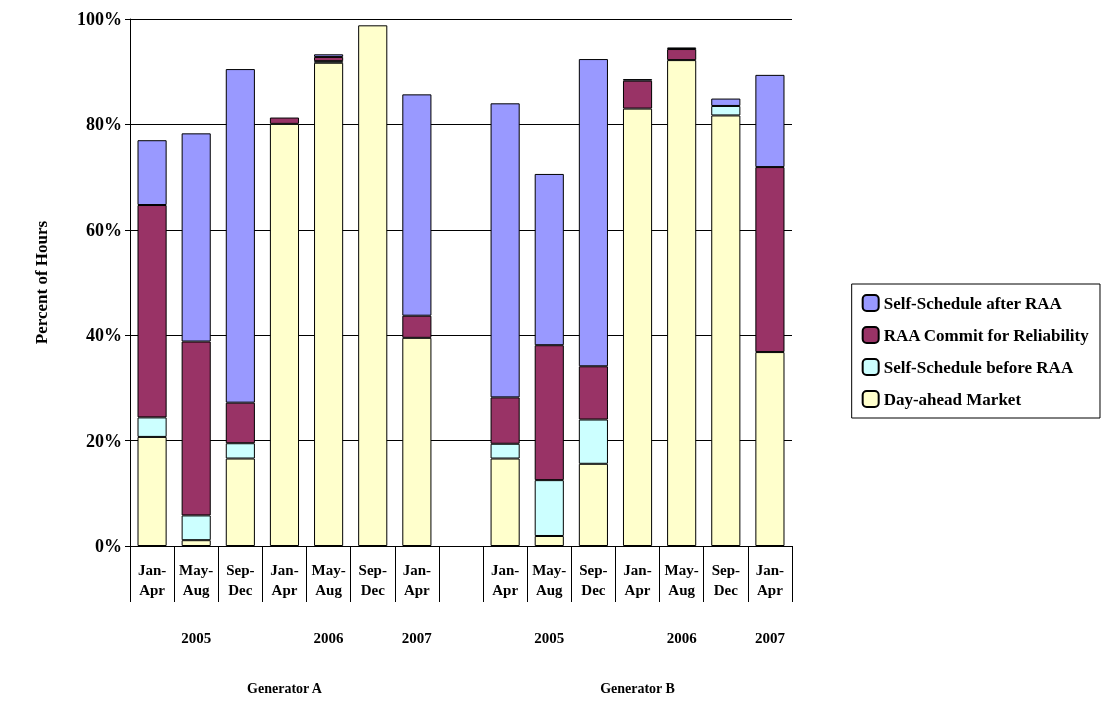  What do you see at coordinates (637, 688) in the screenshot?
I see `text: Generator B` at bounding box center [637, 688].